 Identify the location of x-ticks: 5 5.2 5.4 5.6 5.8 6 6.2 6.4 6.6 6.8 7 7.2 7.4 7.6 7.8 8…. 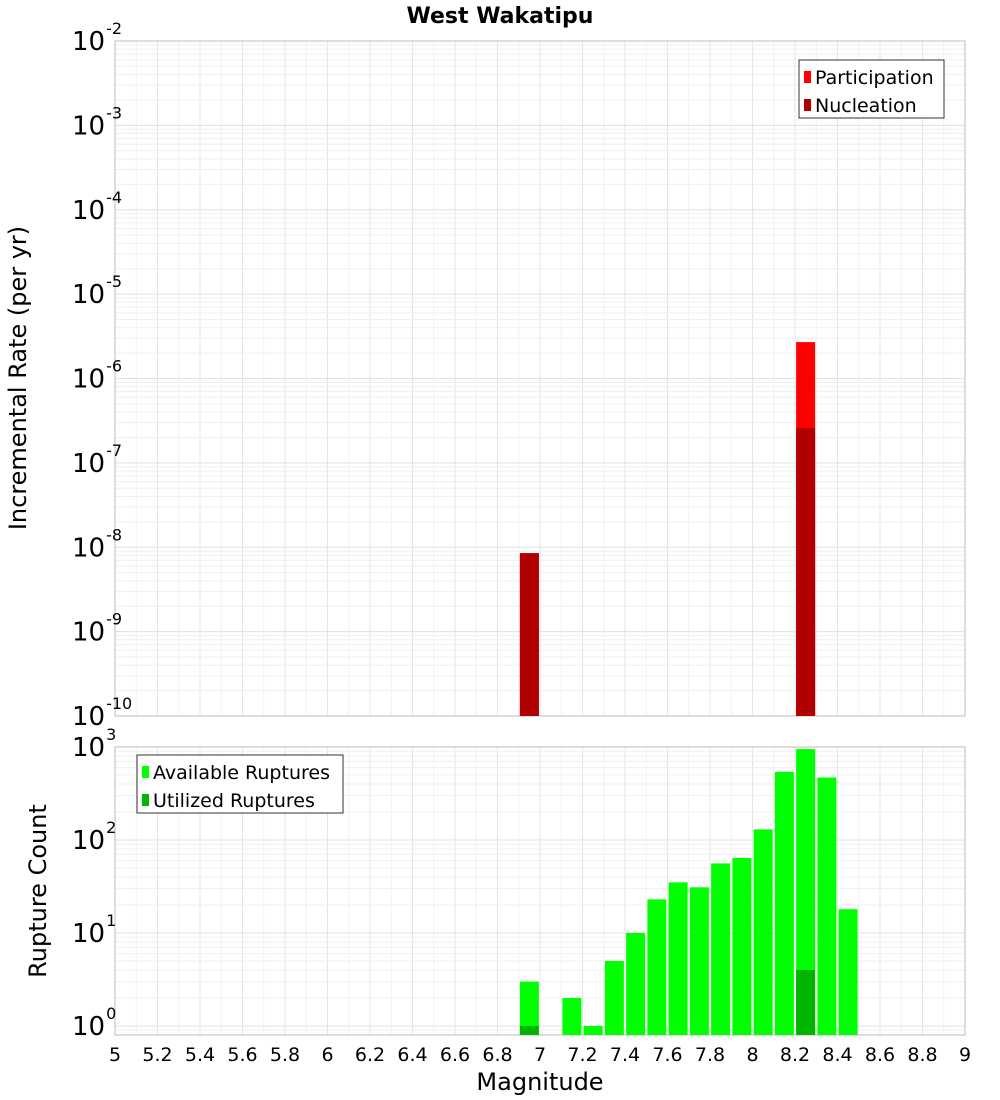
(540, 1055).